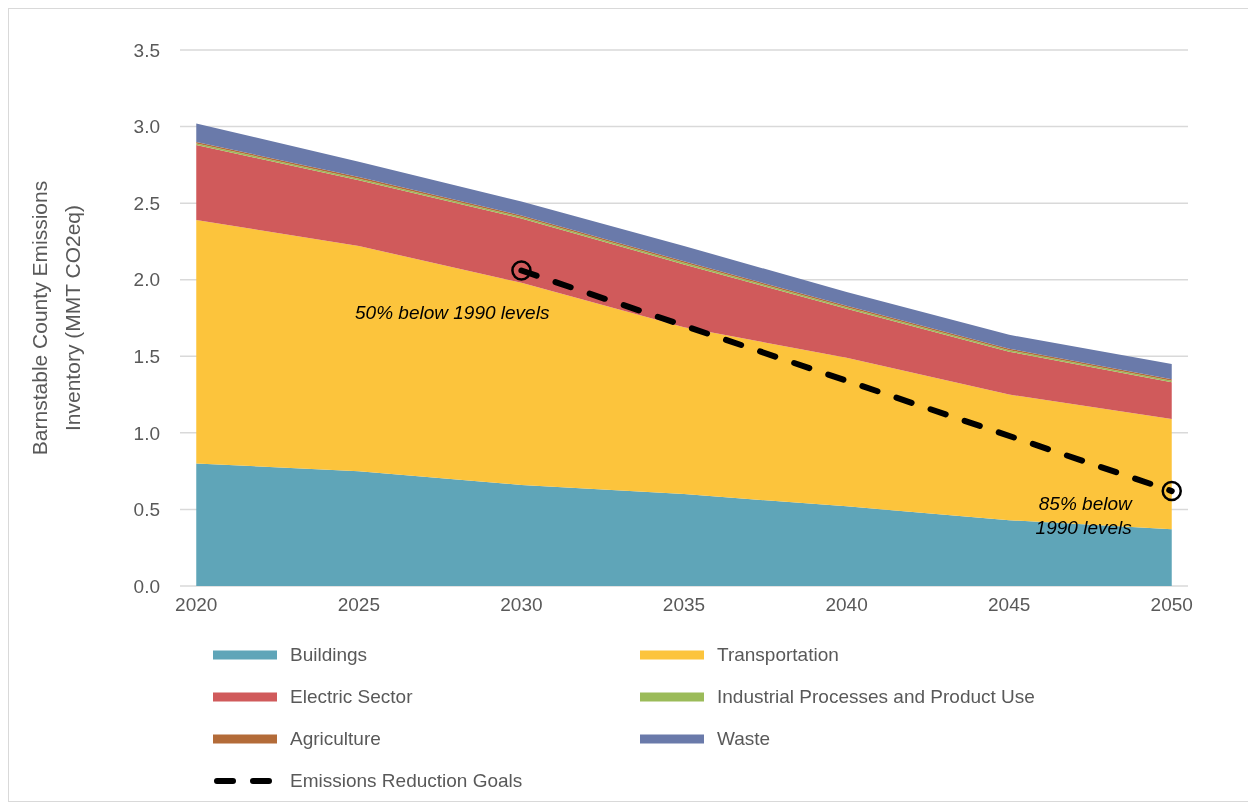 Image resolution: width=1248 pixels, height=806 pixels. What do you see at coordinates (778, 655) in the screenshot?
I see `legend-label: Transportation` at bounding box center [778, 655].